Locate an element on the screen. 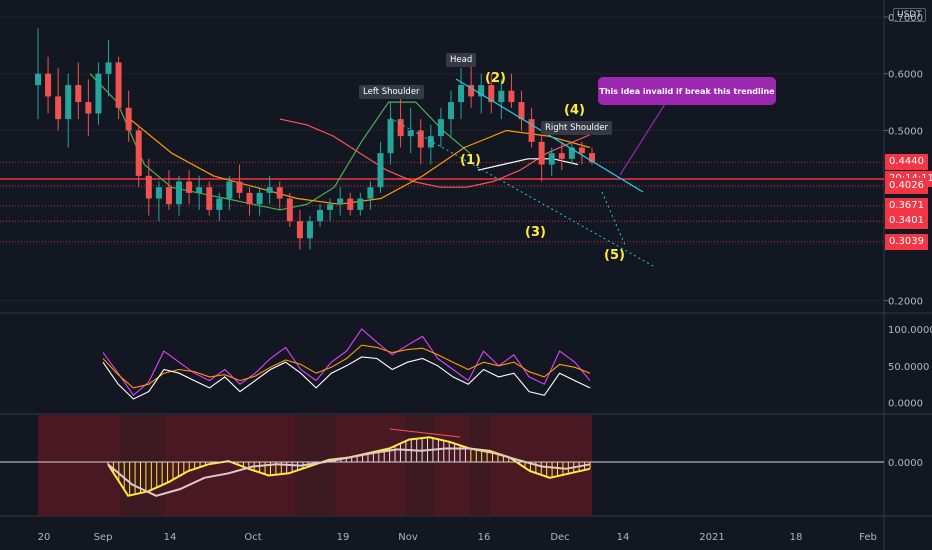 The height and width of the screenshot is (550, 932). price-tag: 0.4026 is located at coordinates (906, 185).